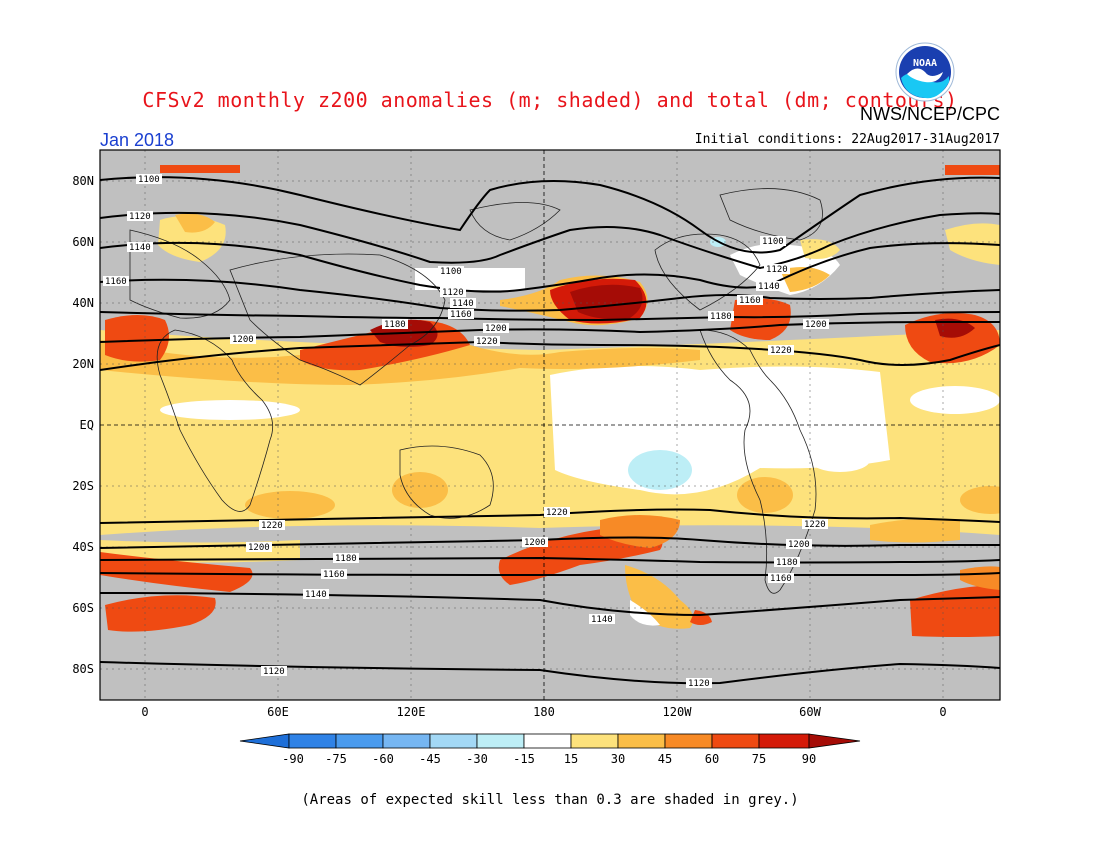 This screenshot has width=1100, height=850. I want to click on svg-text: -90, so click(293, 759).